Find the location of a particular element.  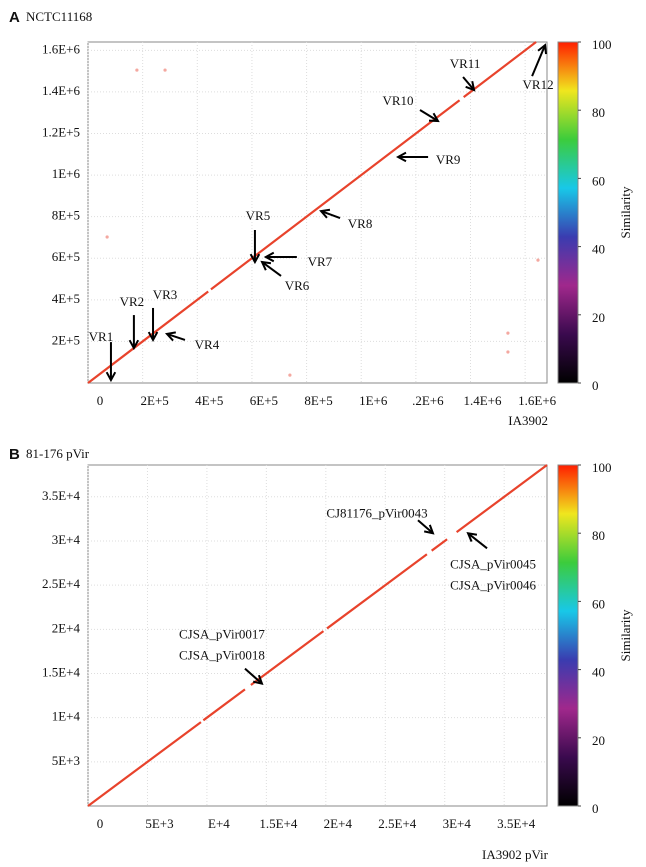

annotation-label: CJ81176_pVir0043 is located at coordinates (376, 512).